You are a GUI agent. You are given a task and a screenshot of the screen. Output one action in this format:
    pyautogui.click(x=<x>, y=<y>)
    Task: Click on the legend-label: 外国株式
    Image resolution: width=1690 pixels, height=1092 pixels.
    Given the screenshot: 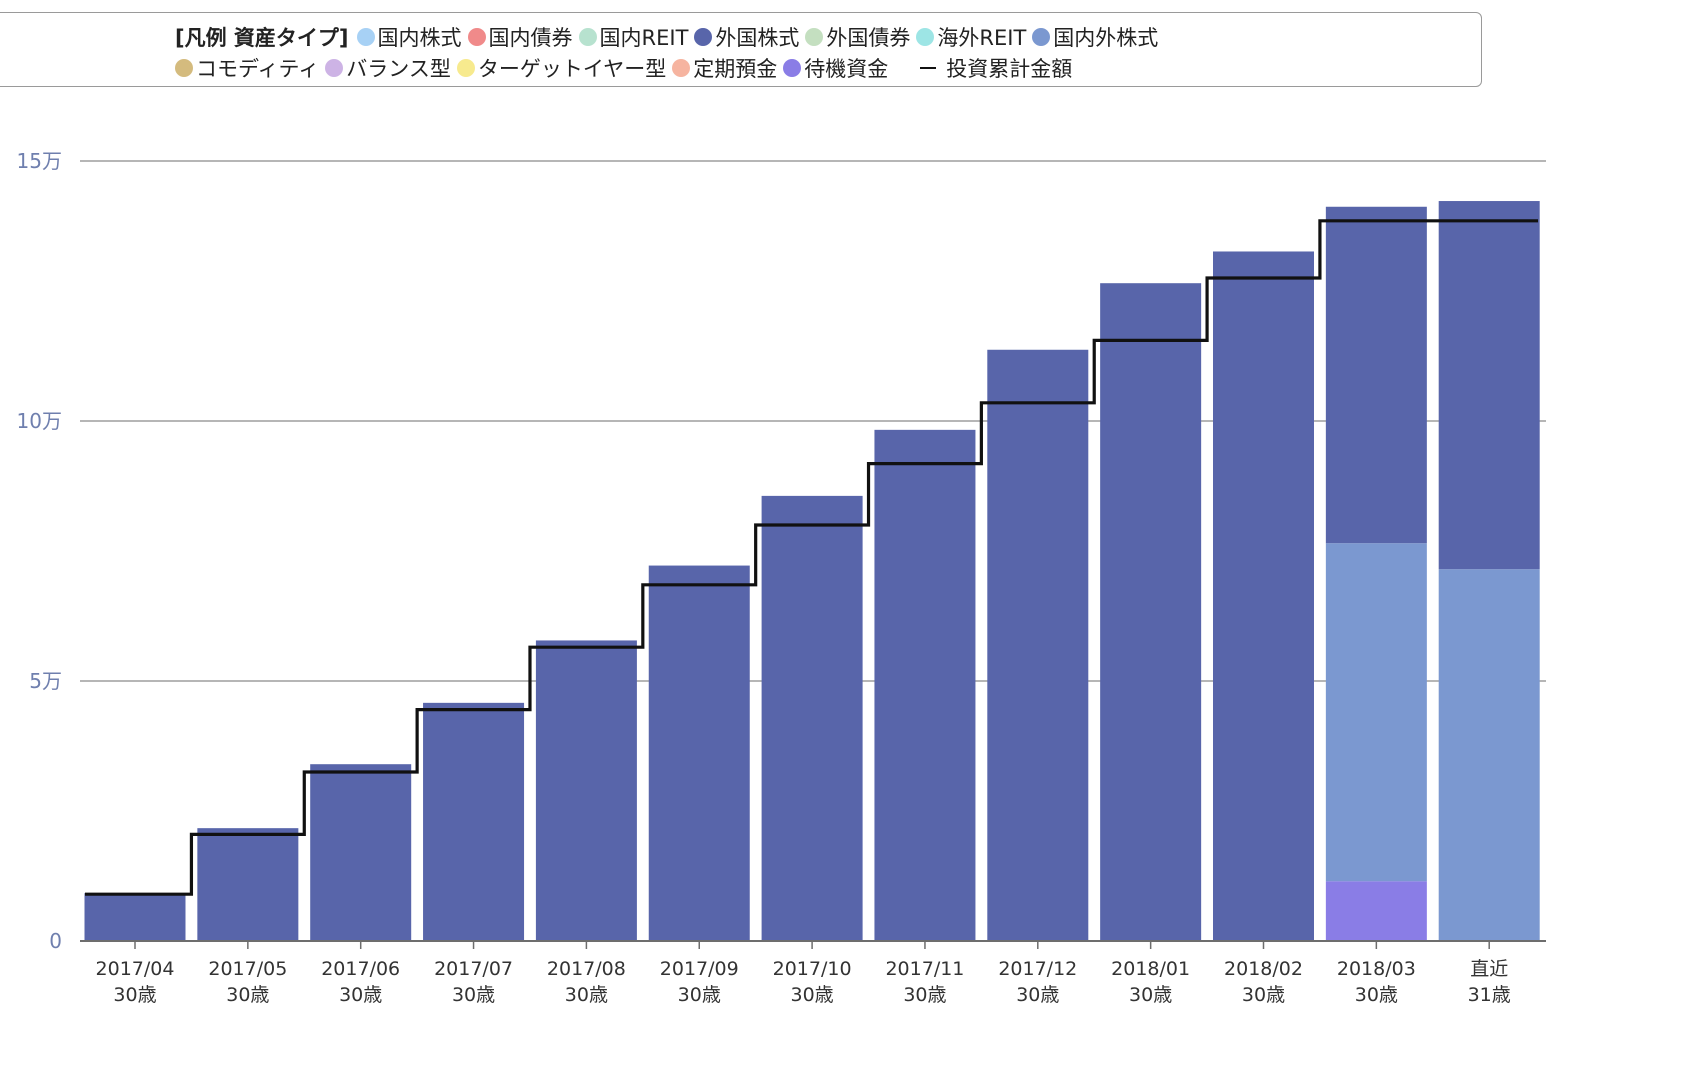 What is the action you would take?
    pyautogui.click(x=757, y=38)
    